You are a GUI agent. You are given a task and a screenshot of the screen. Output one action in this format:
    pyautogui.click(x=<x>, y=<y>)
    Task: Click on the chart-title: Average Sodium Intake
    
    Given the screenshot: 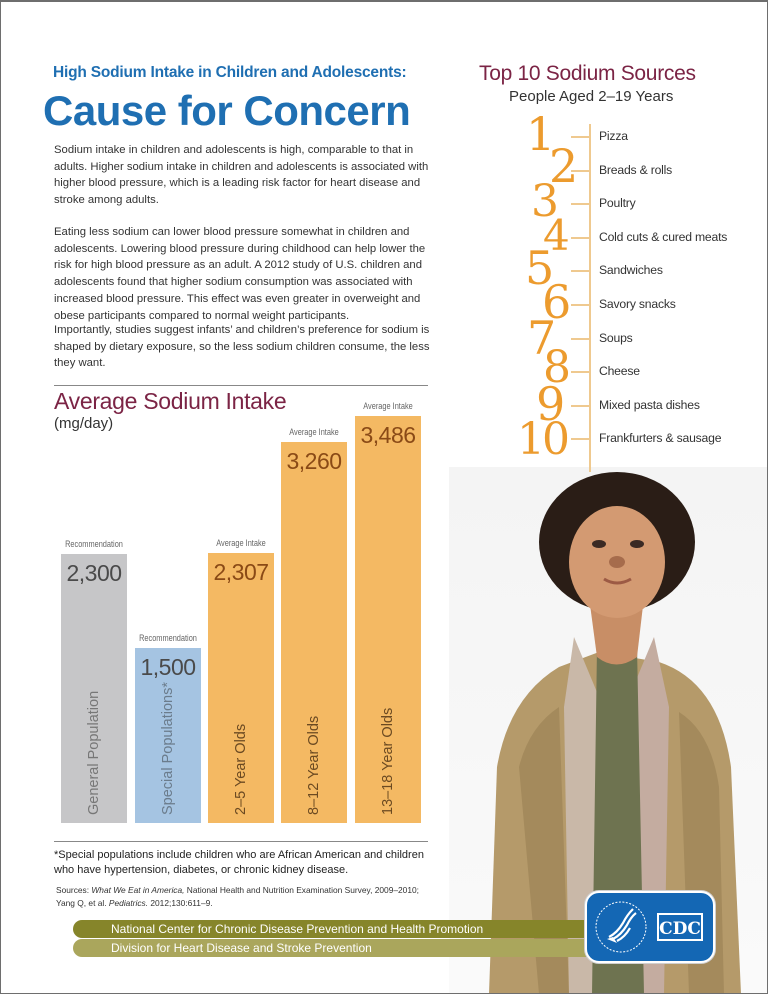 What is the action you would take?
    pyautogui.click(x=170, y=401)
    